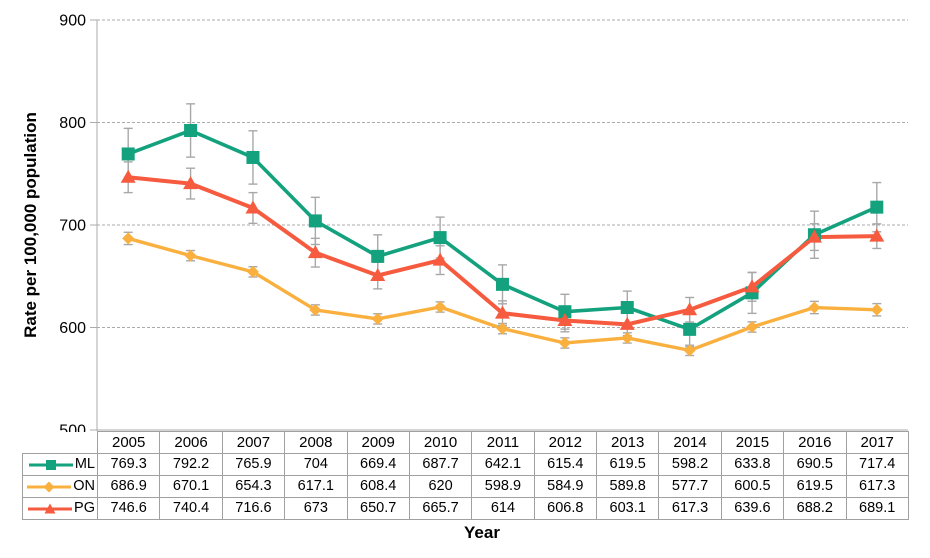 The height and width of the screenshot is (558, 930). Describe the element at coordinates (815, 442) in the screenshot. I see `year-header-cell: 2016` at that location.